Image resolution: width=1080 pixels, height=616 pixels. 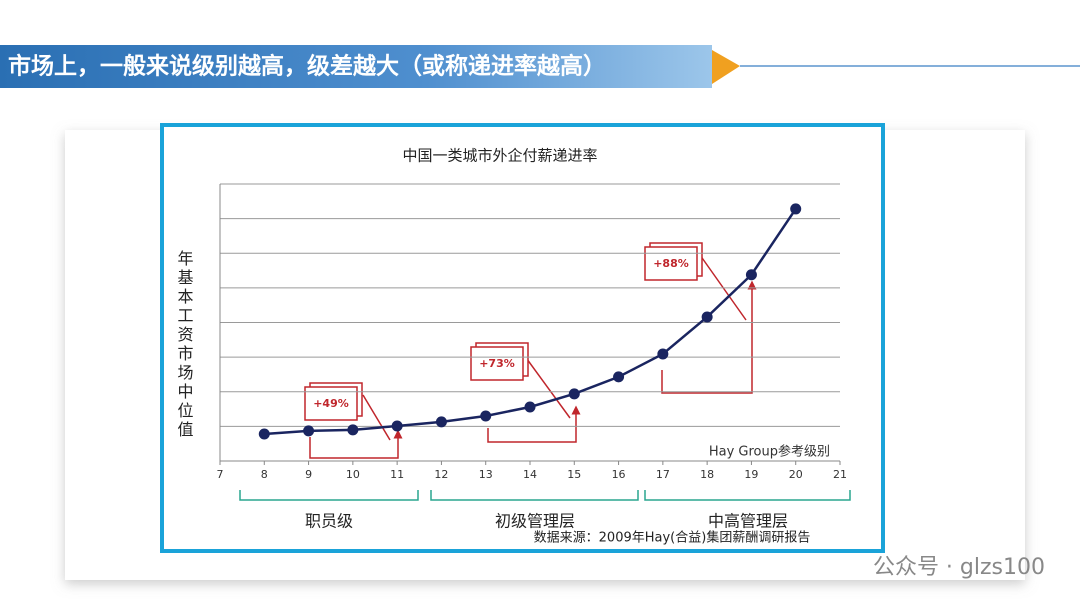 I want to click on header-arrow, so click(x=726, y=67).